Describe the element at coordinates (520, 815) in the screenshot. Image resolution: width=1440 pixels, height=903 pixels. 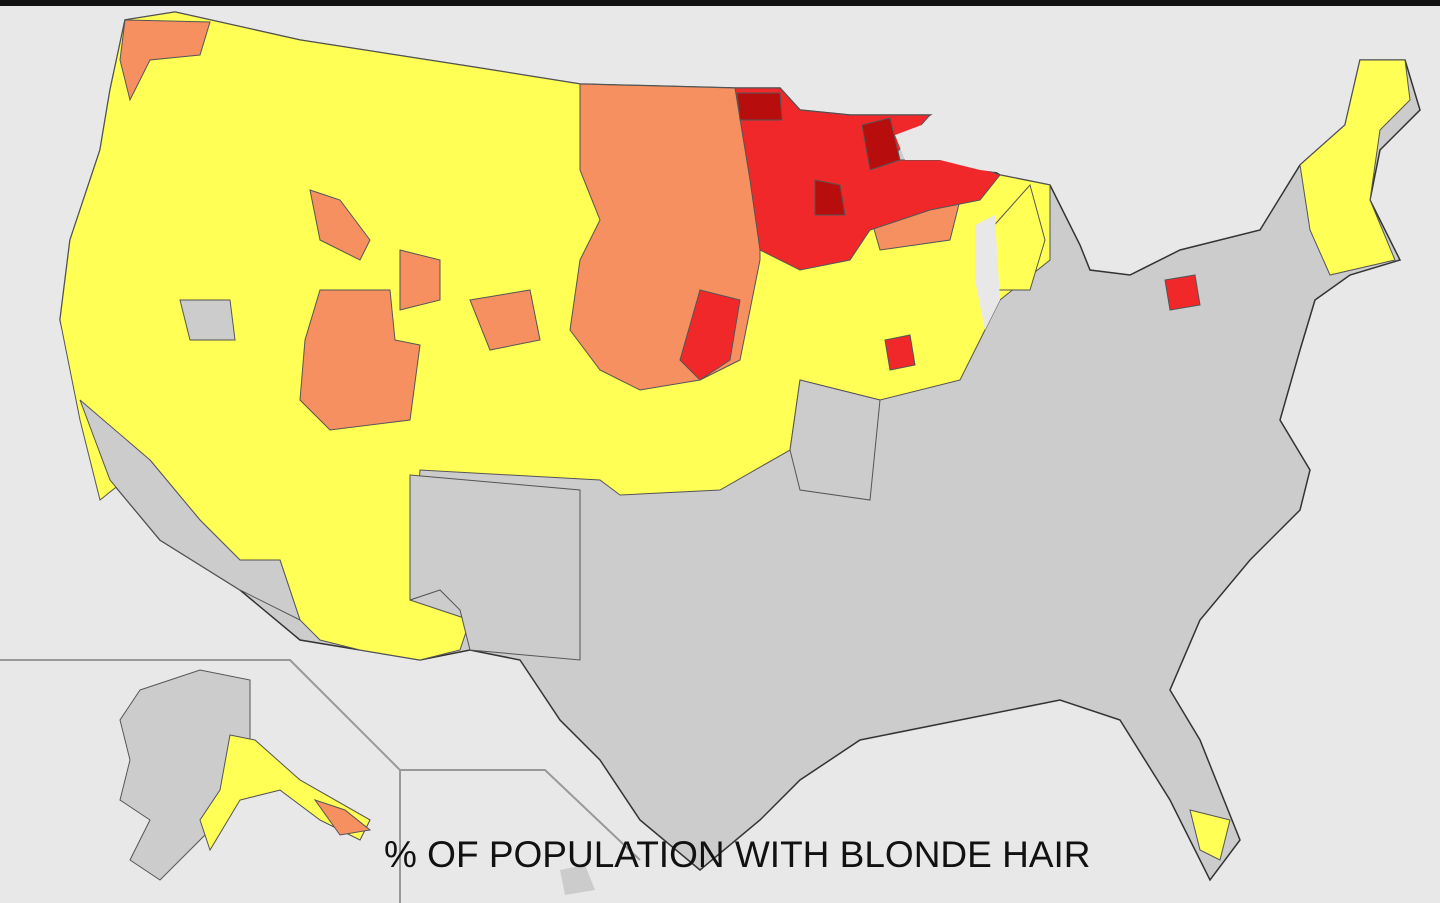
I see `inset-border-hawaii` at that location.